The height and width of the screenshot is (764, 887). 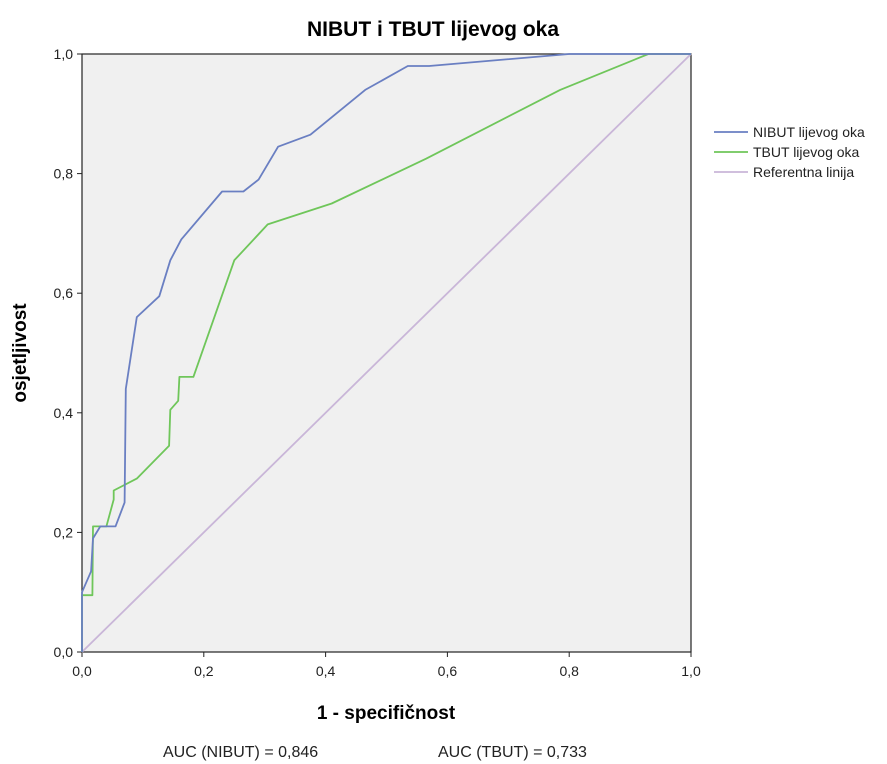 What do you see at coordinates (806, 152) in the screenshot?
I see `legend-label: TBUT lijevog oka` at bounding box center [806, 152].